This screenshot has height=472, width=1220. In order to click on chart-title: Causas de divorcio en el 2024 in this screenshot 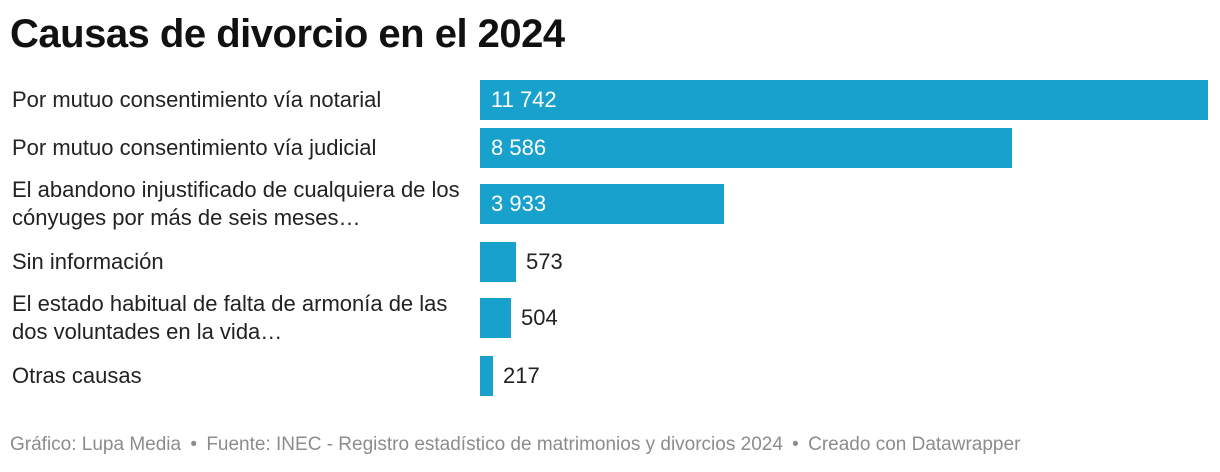, I will do `click(287, 34)`.